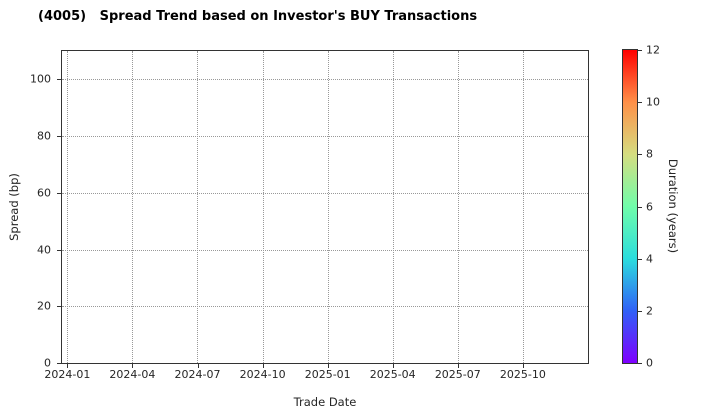 Image resolution: width=720 pixels, height=420 pixels. I want to click on x-tick-label: 2024-04, so click(132, 374).